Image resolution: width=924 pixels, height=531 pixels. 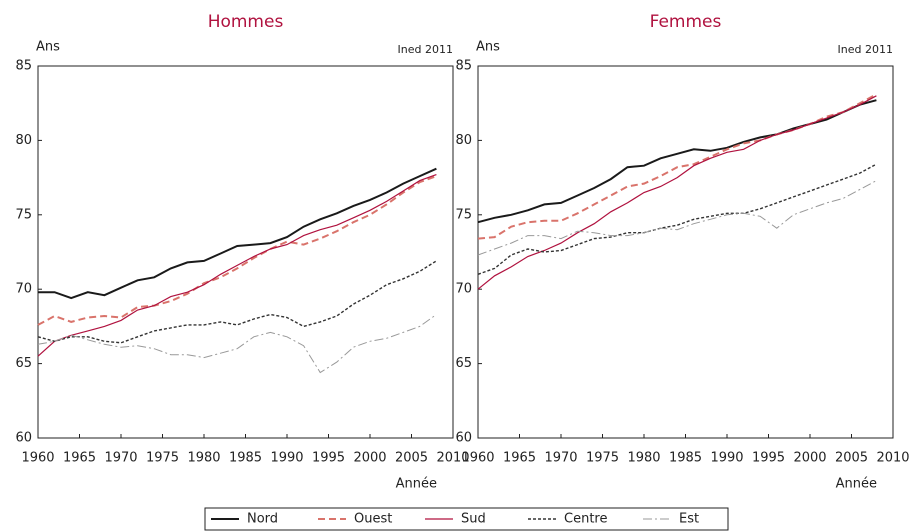 I want to click on legend-label: Nord, so click(x=262, y=519).